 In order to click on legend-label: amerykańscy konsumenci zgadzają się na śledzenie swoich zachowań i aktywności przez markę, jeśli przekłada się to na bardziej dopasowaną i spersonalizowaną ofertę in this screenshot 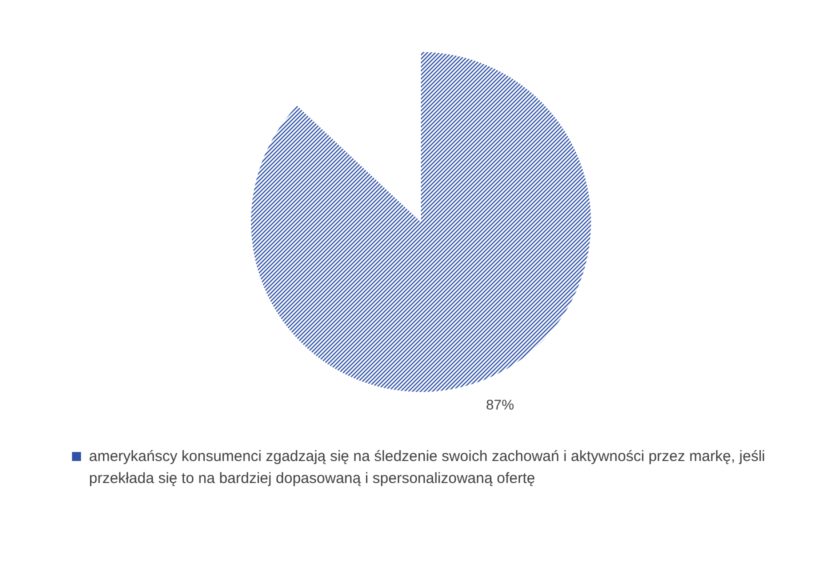, I will do `click(427, 467)`.